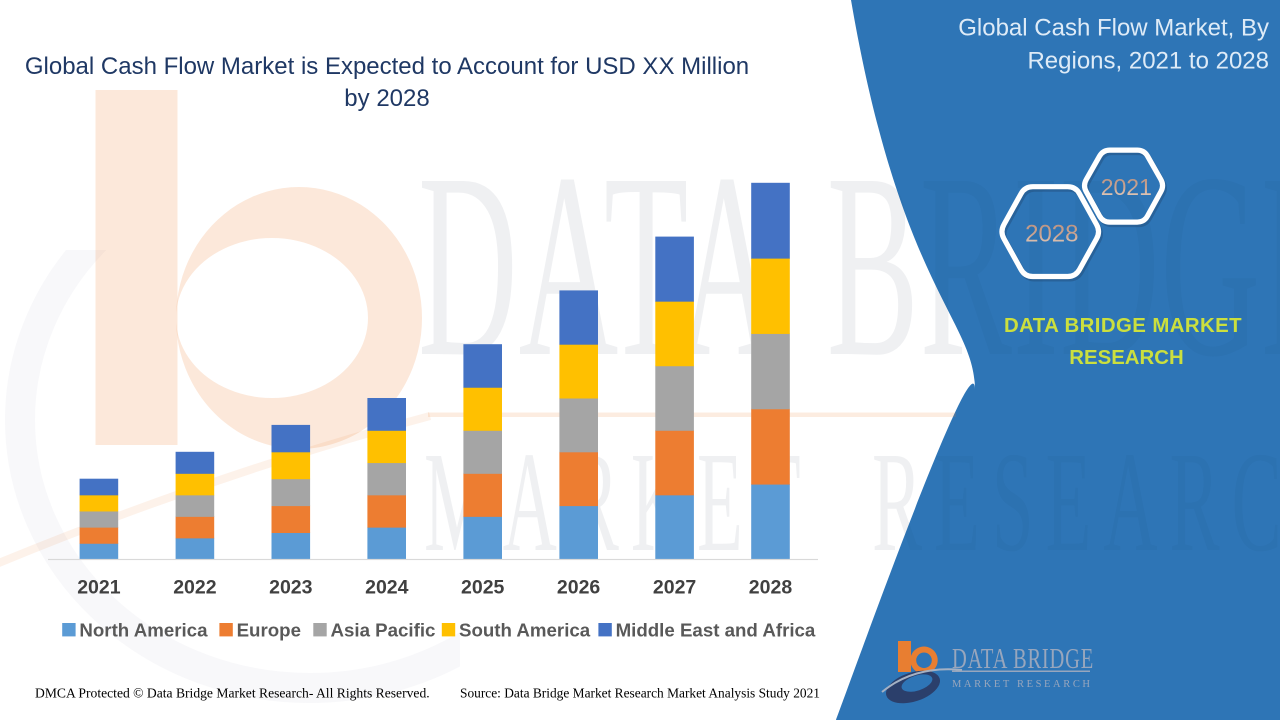  What do you see at coordinates (143, 630) in the screenshot?
I see `svg-text: North America` at bounding box center [143, 630].